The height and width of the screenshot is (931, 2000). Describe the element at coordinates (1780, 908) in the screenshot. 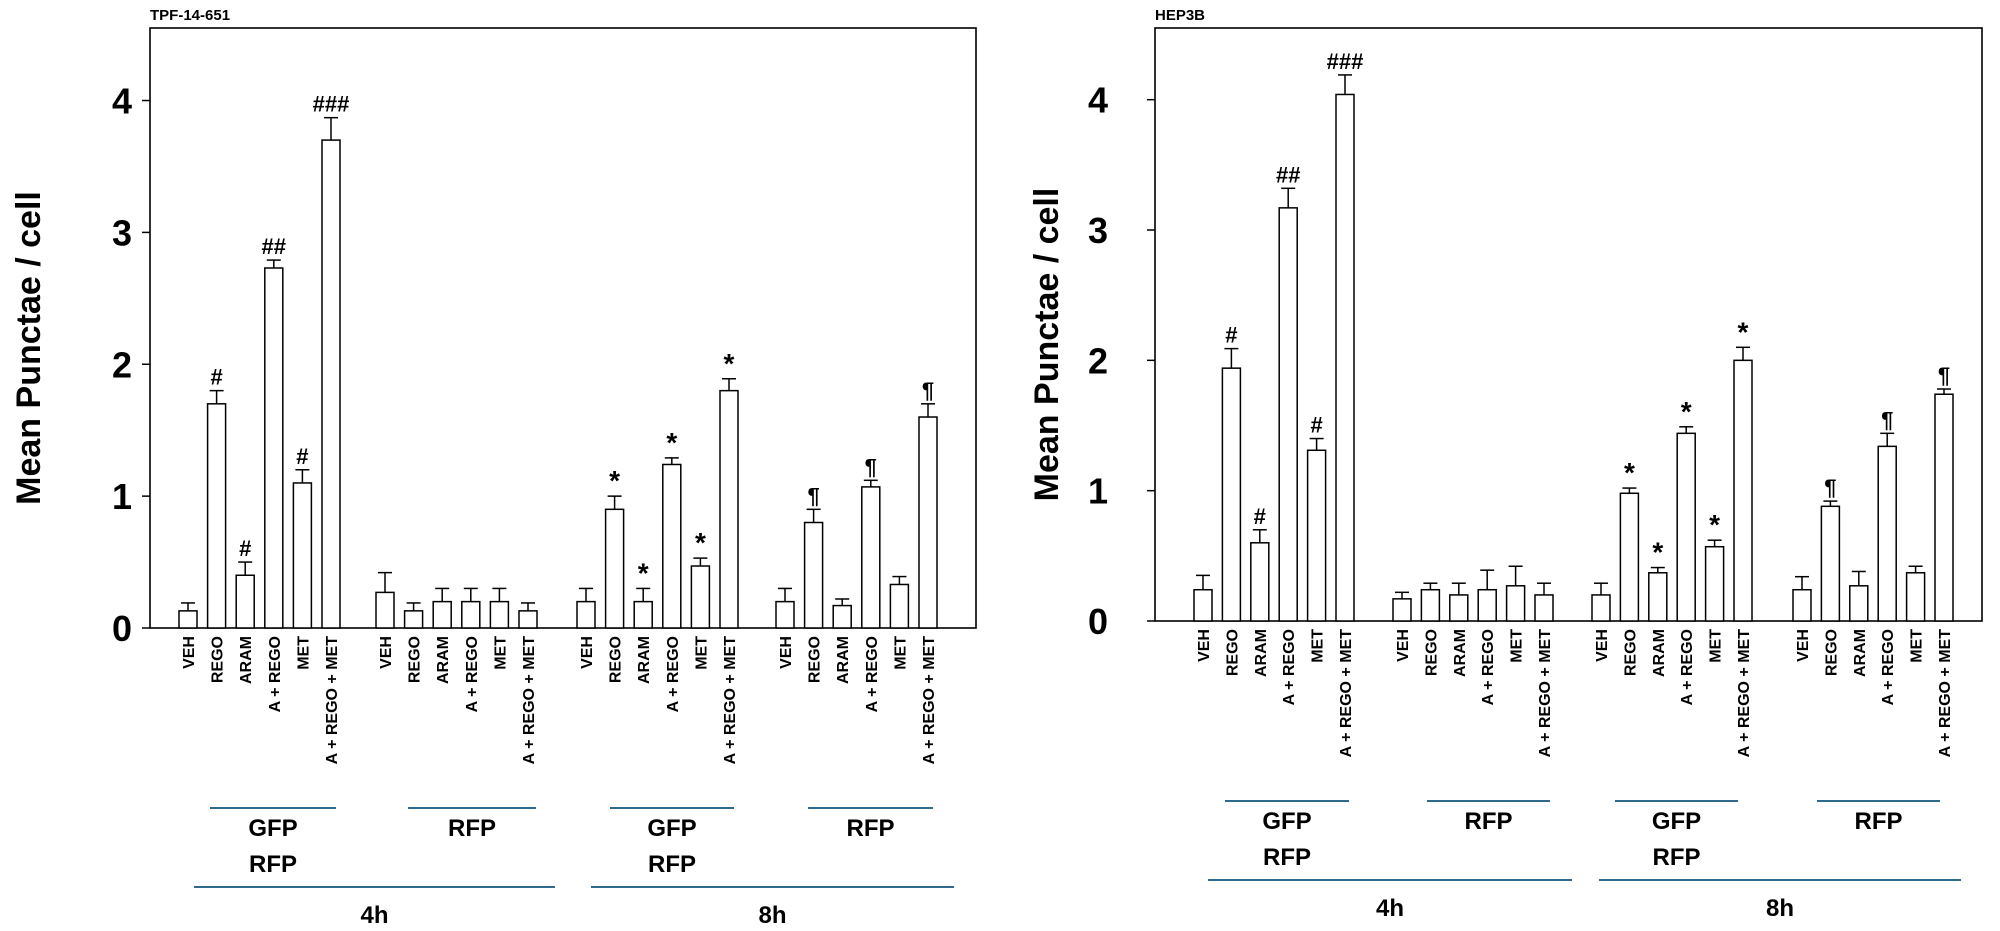

I see `time-label: 8h` at that location.